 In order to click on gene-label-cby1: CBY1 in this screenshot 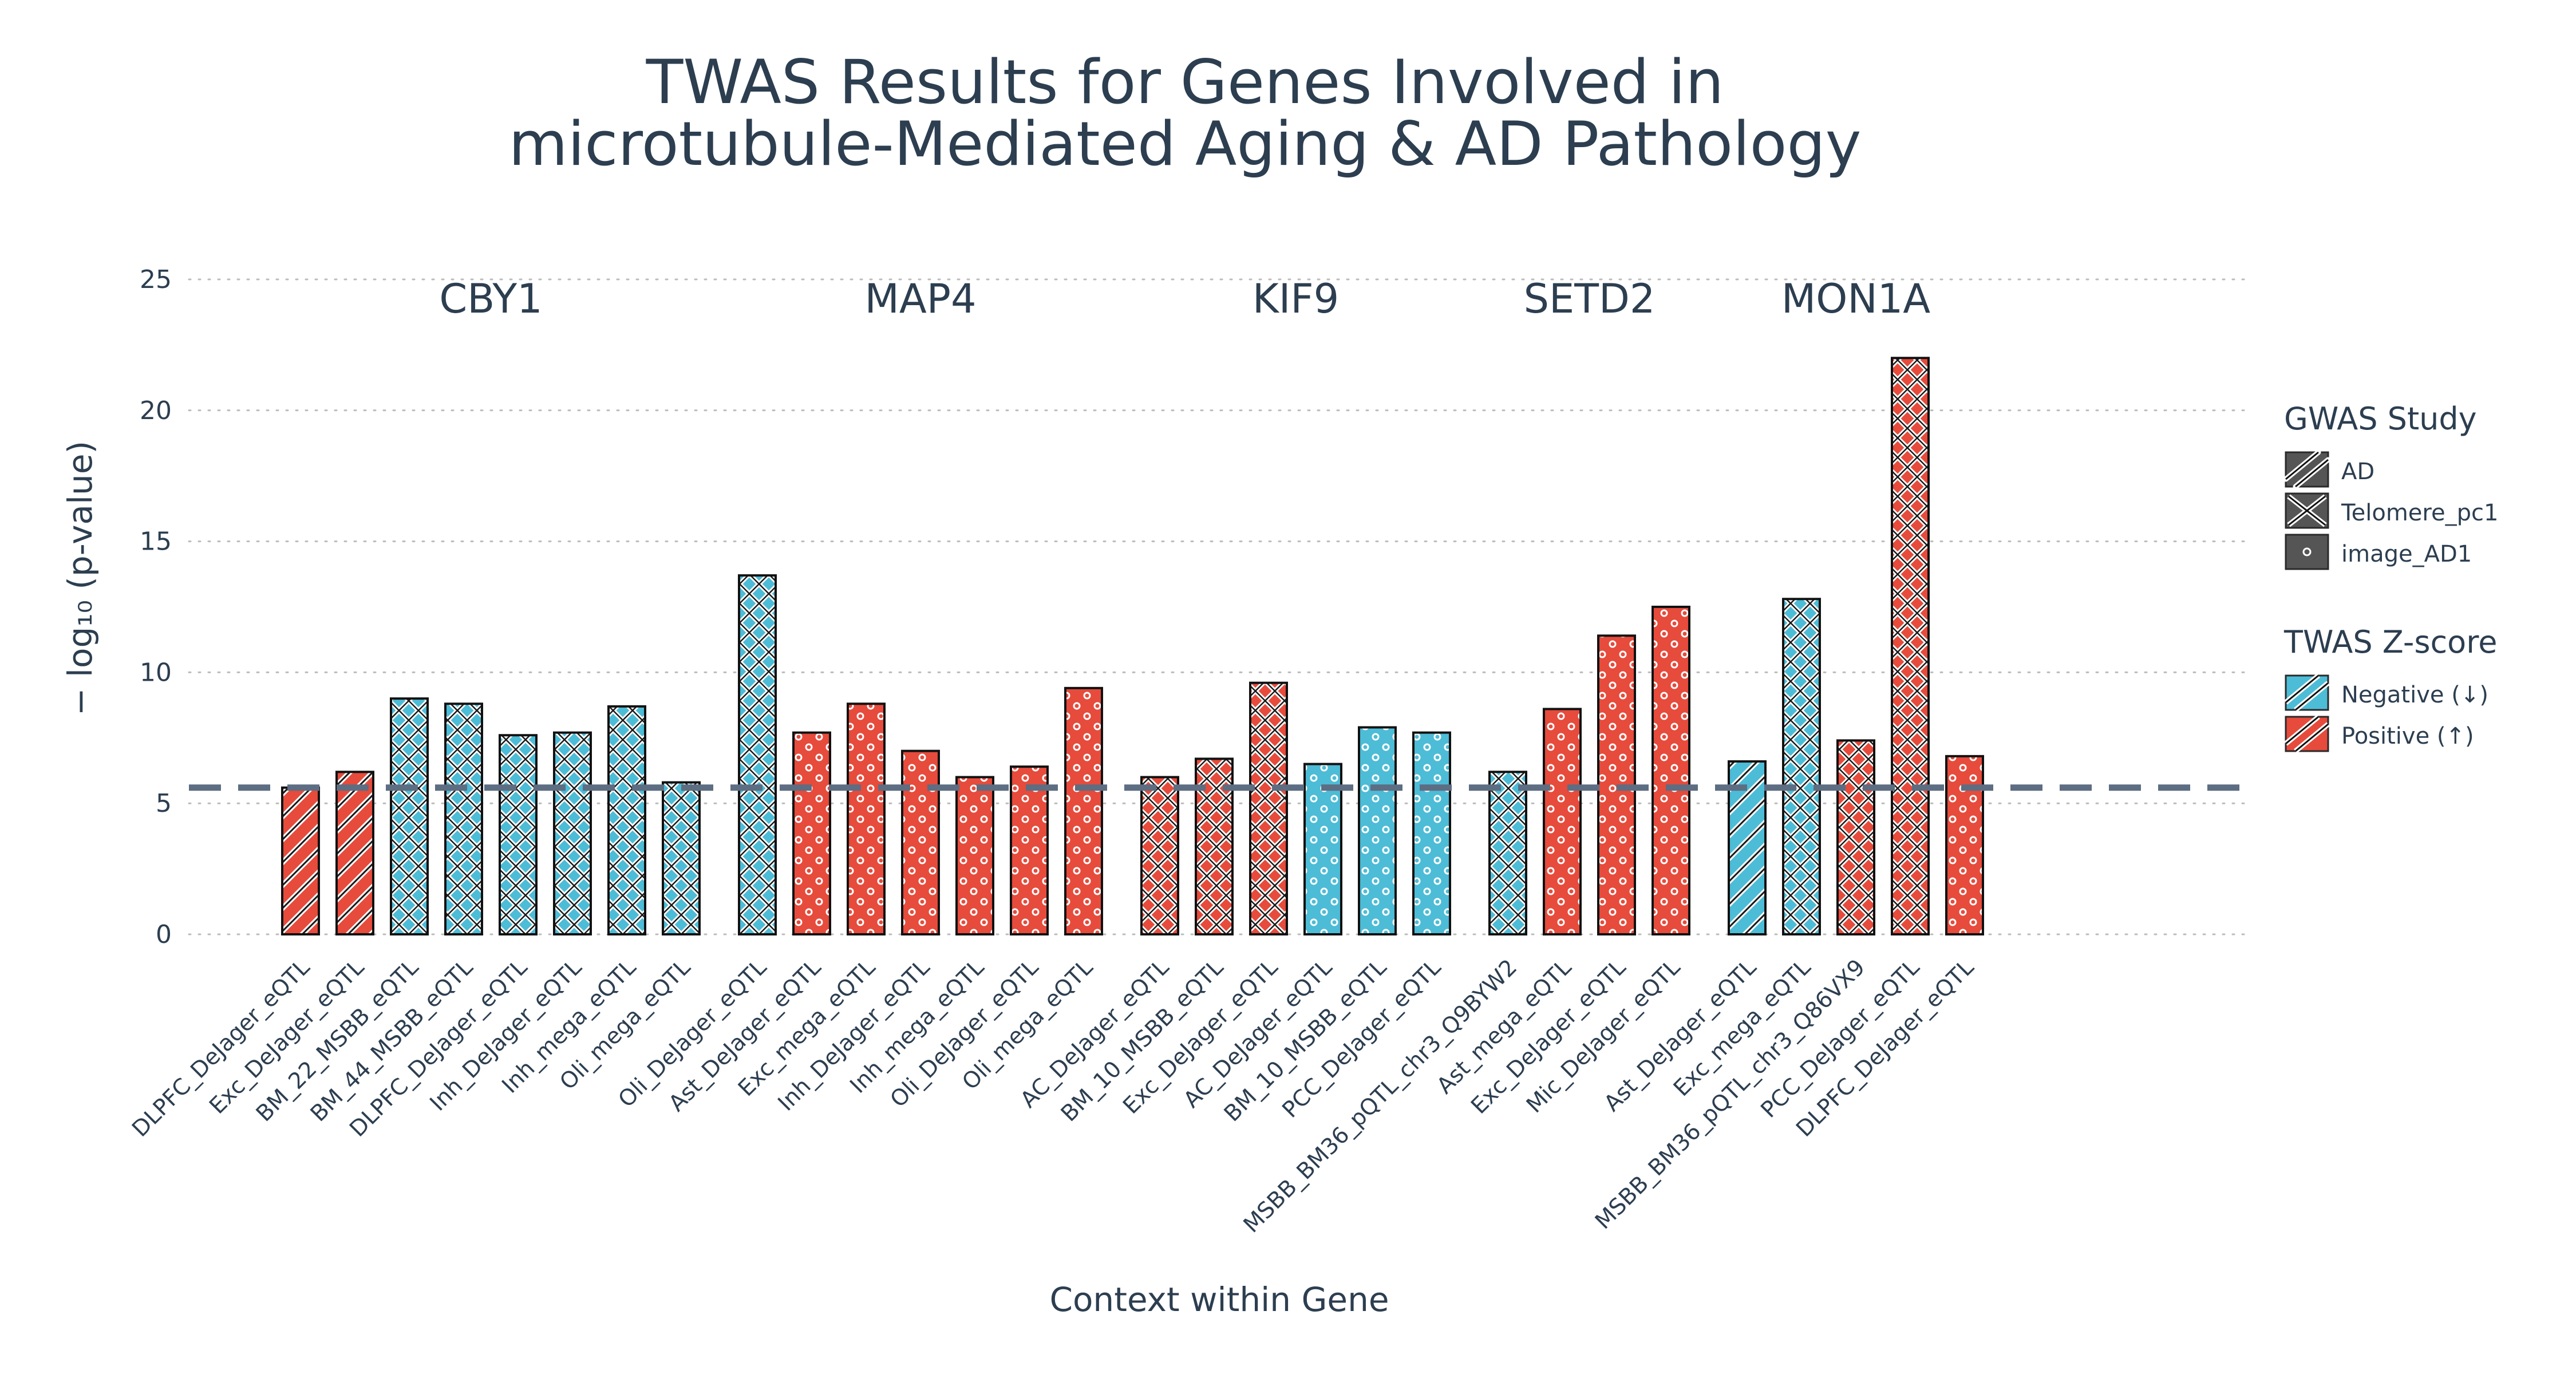, I will do `click(490, 298)`.